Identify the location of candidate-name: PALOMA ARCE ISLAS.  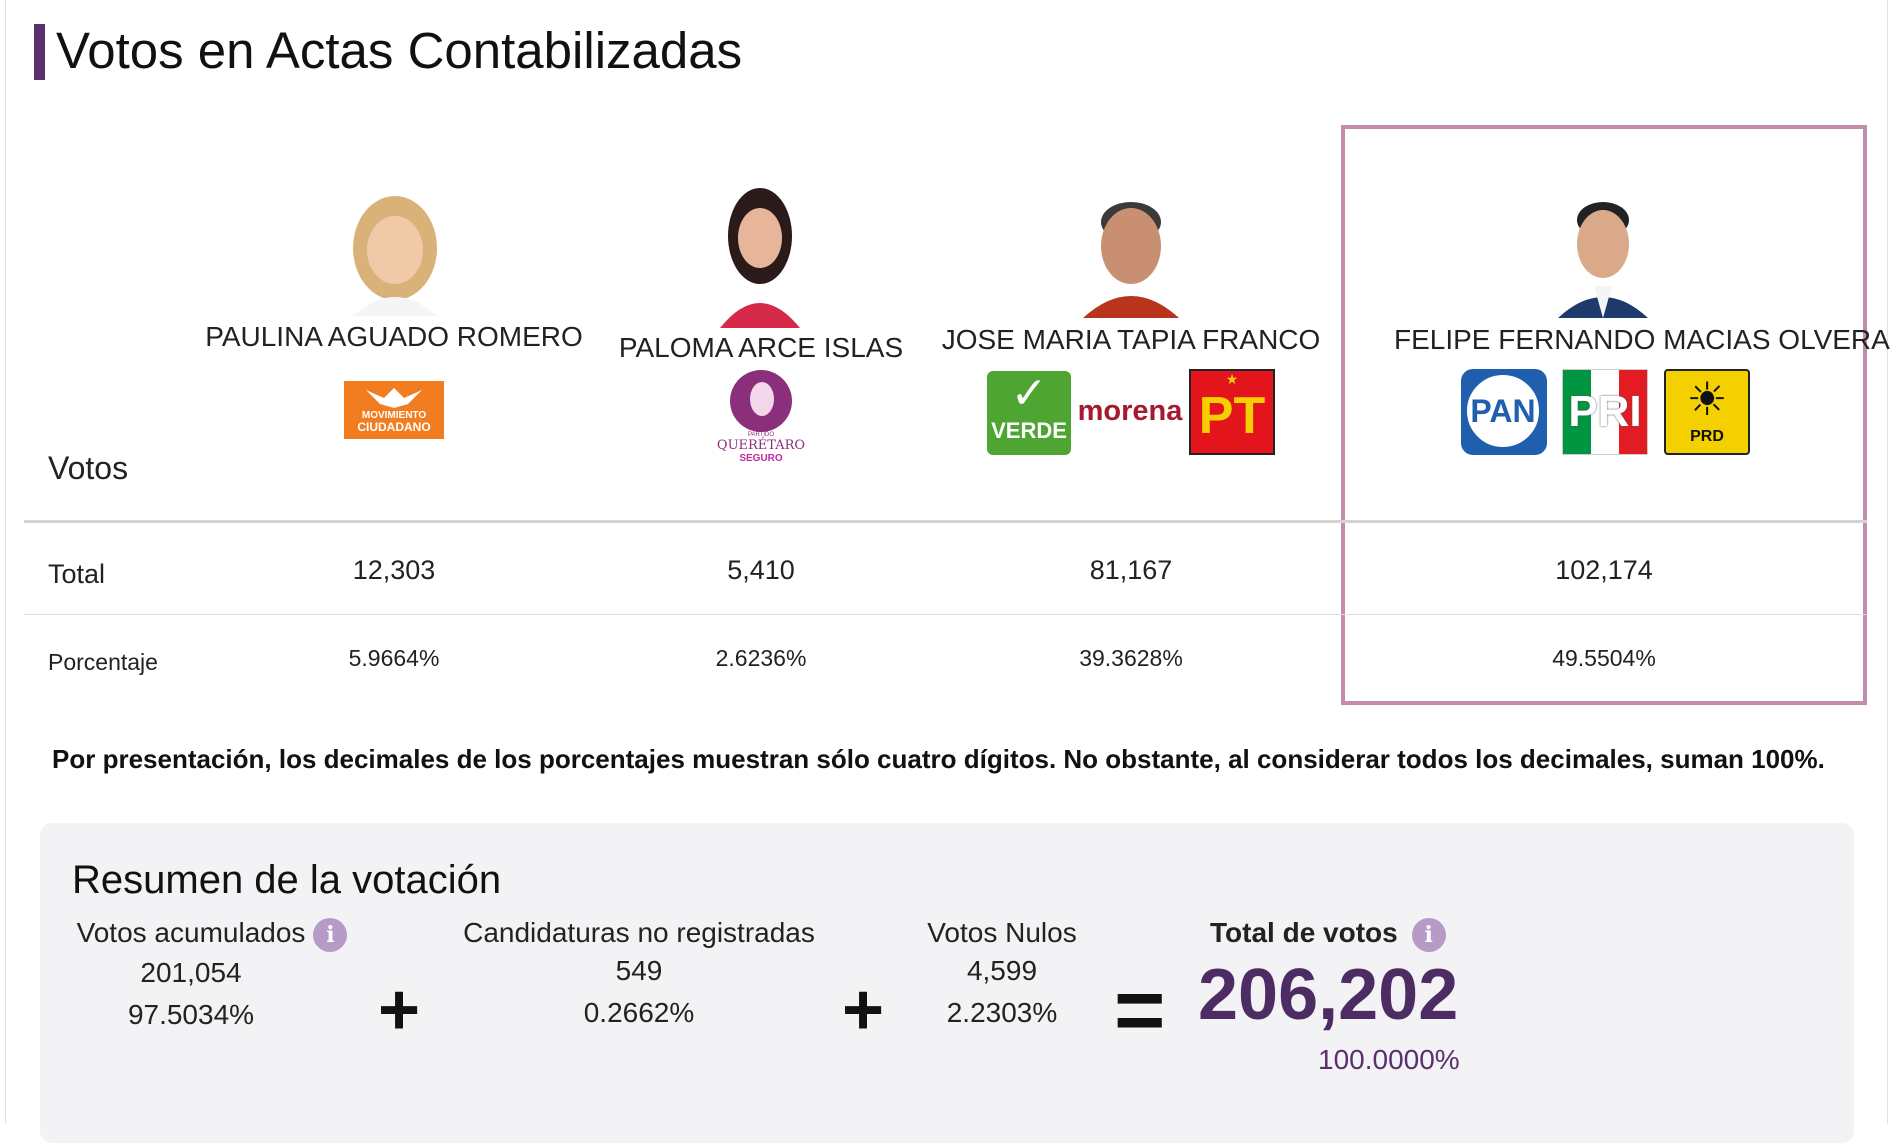
(761, 347).